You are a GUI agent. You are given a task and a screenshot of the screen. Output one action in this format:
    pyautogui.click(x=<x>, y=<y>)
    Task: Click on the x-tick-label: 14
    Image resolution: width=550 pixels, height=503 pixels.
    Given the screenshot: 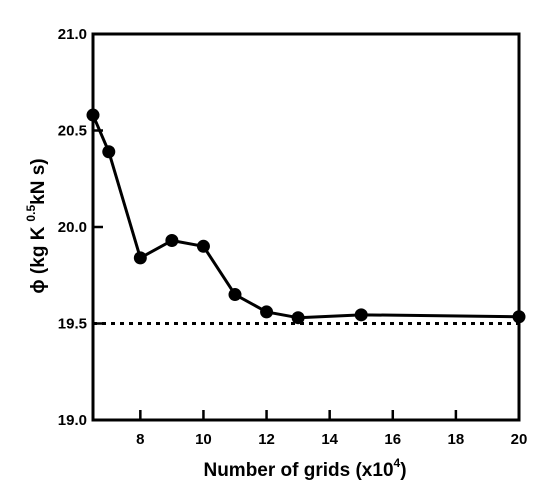 What is the action you would take?
    pyautogui.click(x=329, y=439)
    